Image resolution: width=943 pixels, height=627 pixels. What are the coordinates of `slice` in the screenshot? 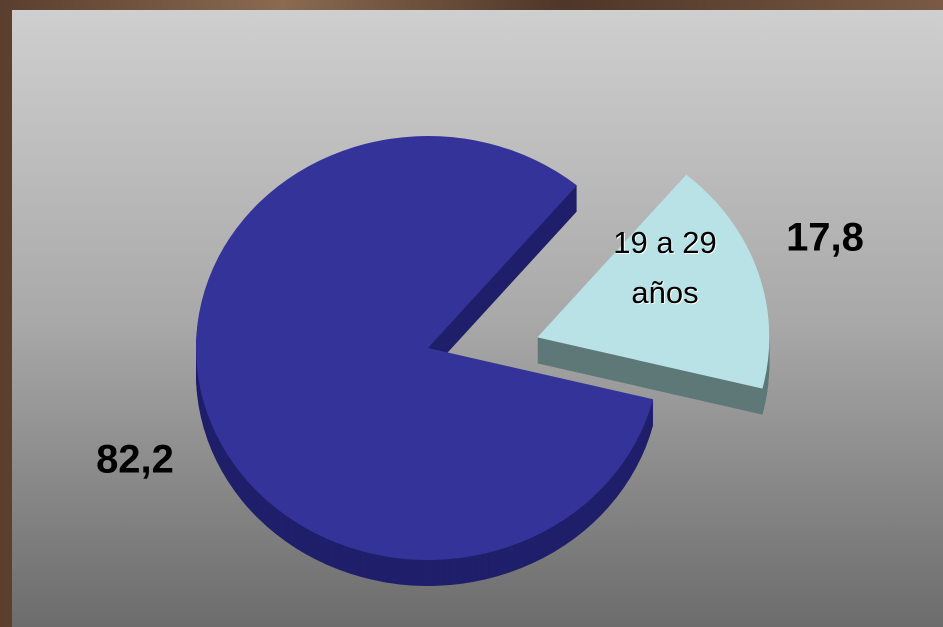 It's located at (653, 281).